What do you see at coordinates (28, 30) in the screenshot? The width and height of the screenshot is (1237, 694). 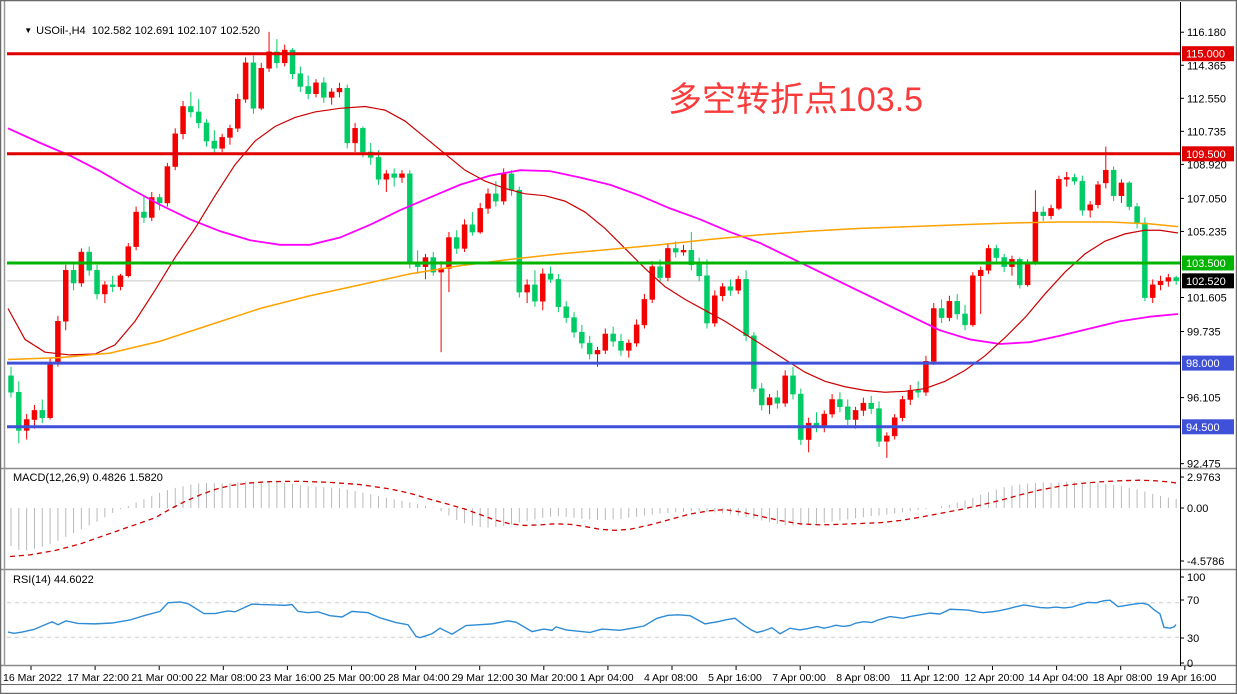 I see `symbol-dropdown-icon: ▼` at bounding box center [28, 30].